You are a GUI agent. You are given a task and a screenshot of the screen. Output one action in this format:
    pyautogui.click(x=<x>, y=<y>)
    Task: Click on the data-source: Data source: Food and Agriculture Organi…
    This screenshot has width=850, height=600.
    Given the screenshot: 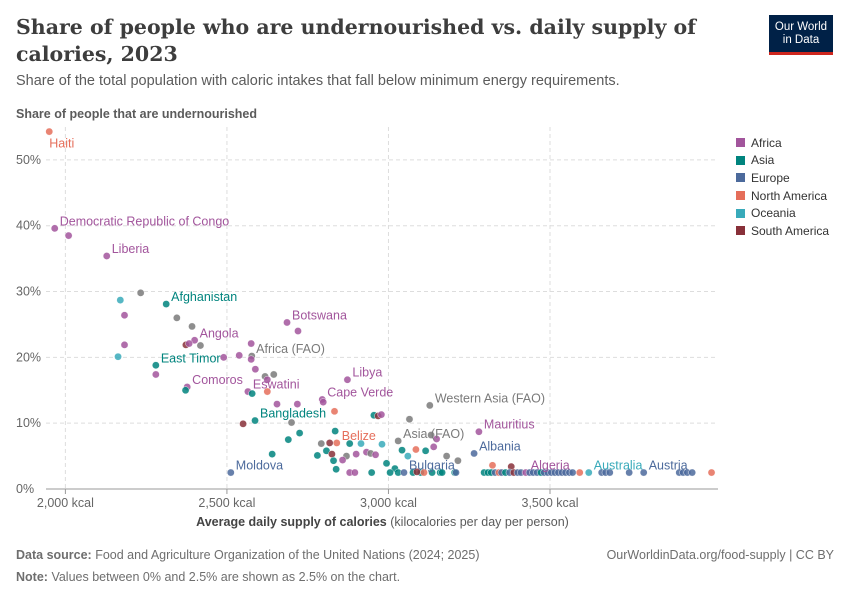 What is the action you would take?
    pyautogui.click(x=247, y=555)
    